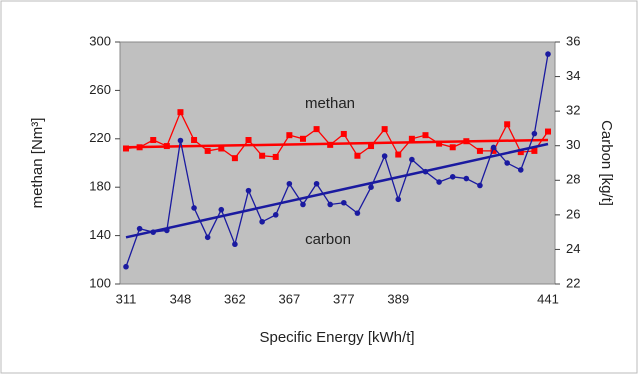 The width and height of the screenshot is (638, 379). I want to click on y-tick-label: 180, so click(100, 186).